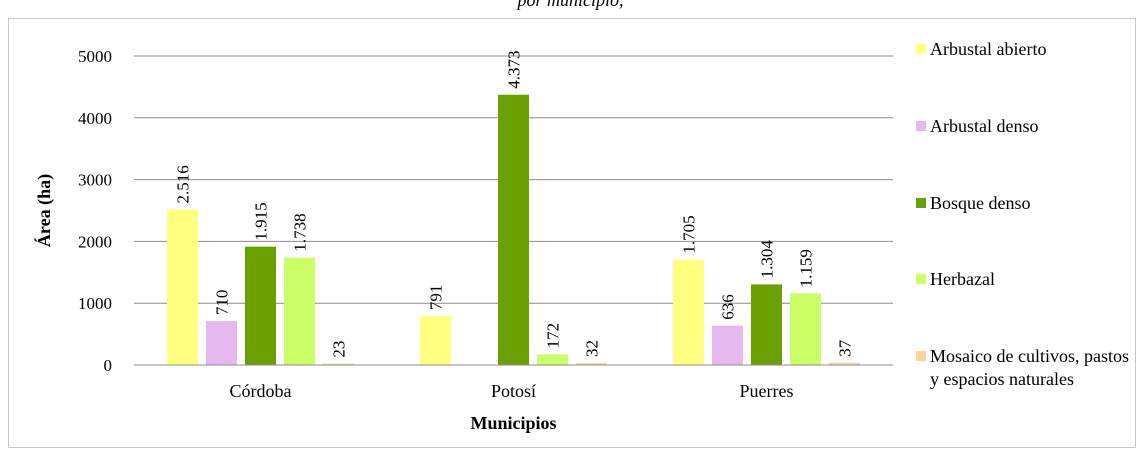 The height and width of the screenshot is (456, 1141). Describe the element at coordinates (592, 348) in the screenshot. I see `data-label: 32` at that location.